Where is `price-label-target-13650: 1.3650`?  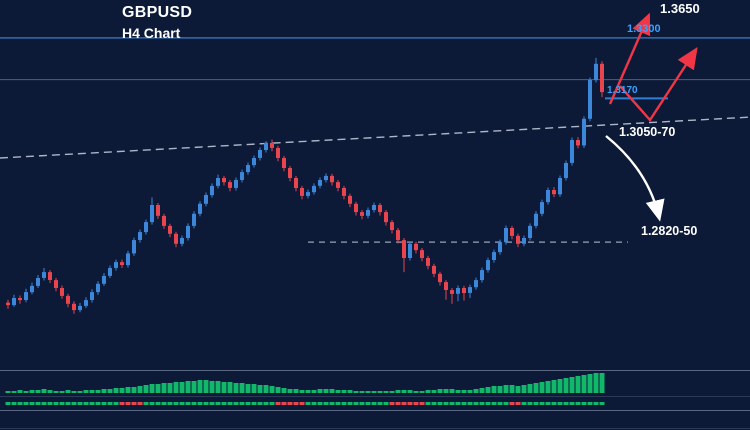
price-label-target-13650: 1.3650 is located at coordinates (680, 8).